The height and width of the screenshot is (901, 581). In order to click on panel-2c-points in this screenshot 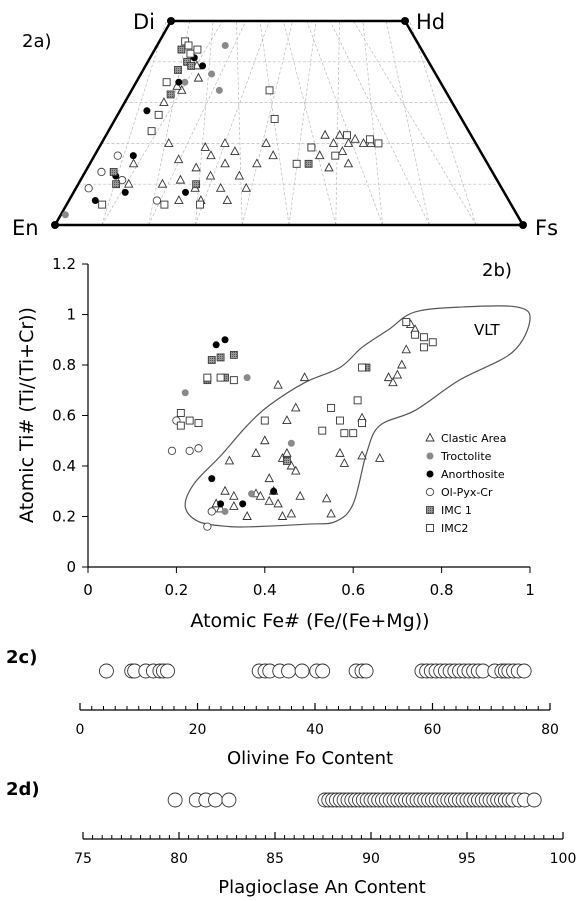, I will do `click(315, 671)`.